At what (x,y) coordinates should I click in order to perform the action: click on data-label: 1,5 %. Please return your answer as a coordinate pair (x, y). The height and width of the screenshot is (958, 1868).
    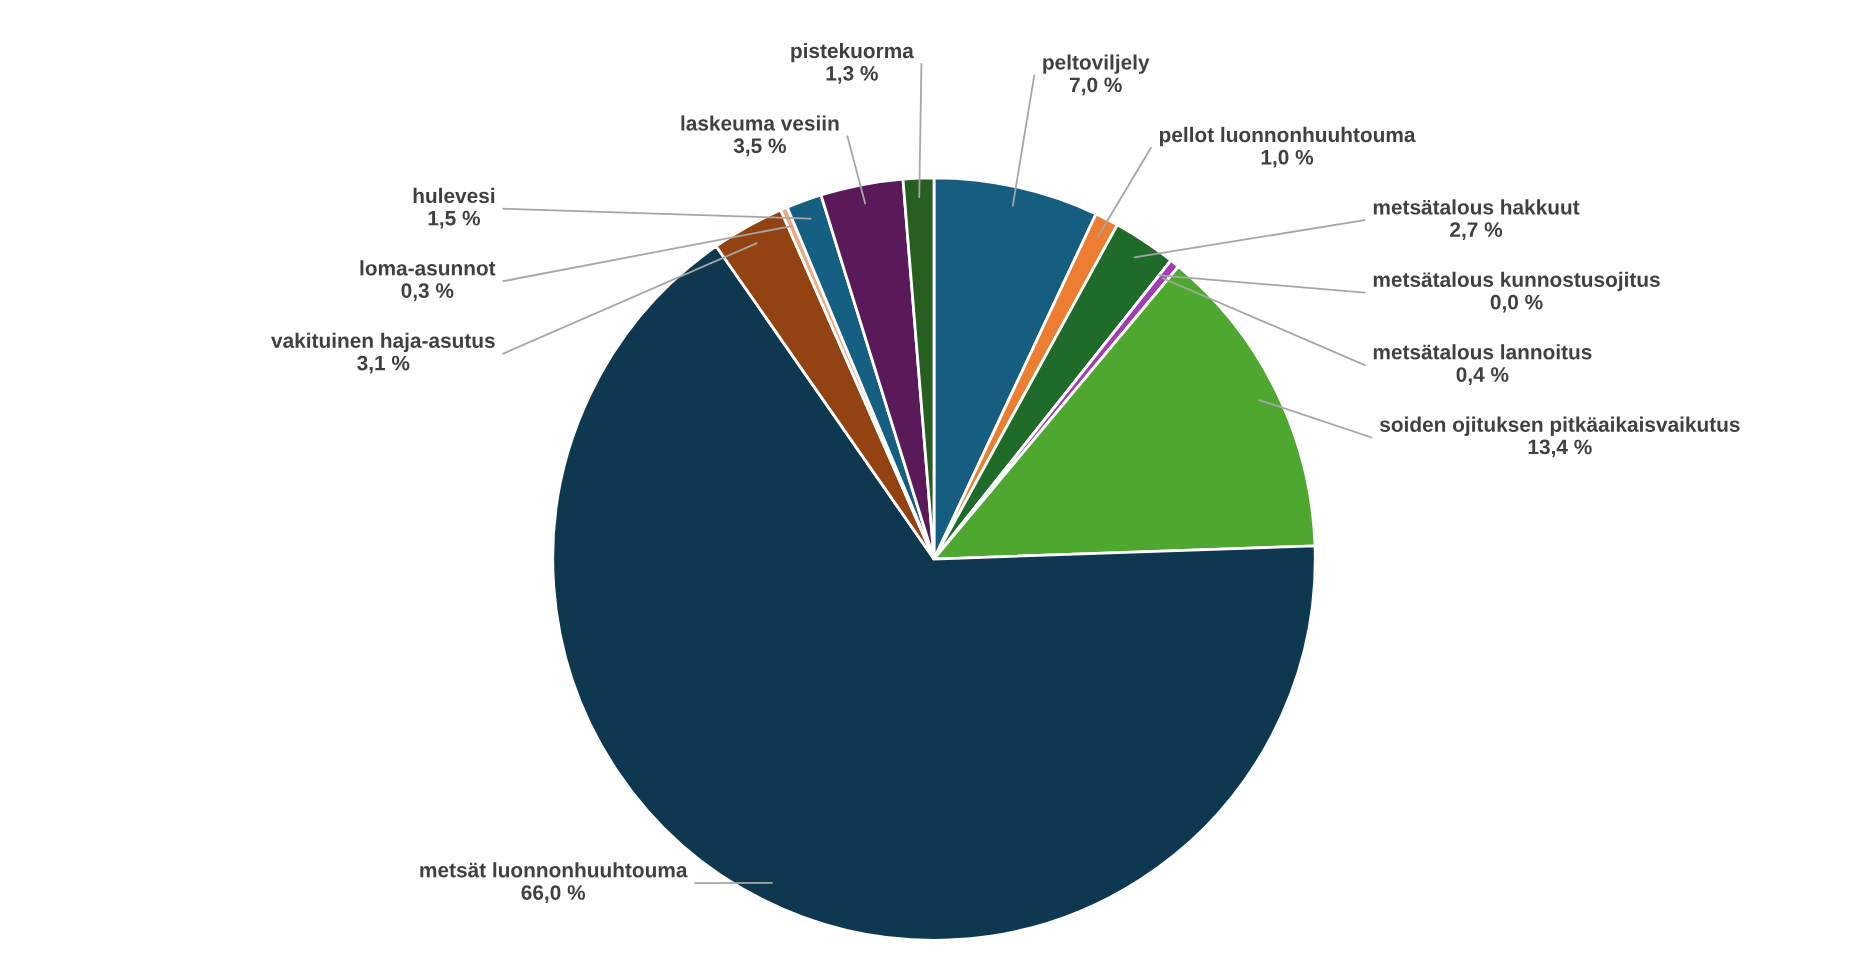
    Looking at the image, I should click on (454, 219).